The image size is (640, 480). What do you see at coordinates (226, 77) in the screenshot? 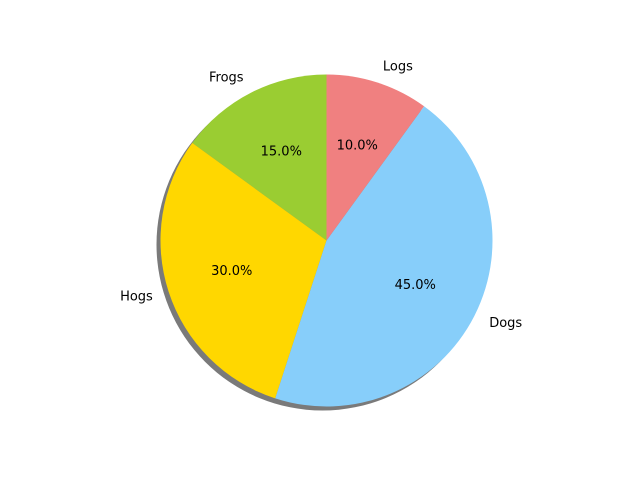
I see `slice-label-frogs: Frogs` at bounding box center [226, 77].